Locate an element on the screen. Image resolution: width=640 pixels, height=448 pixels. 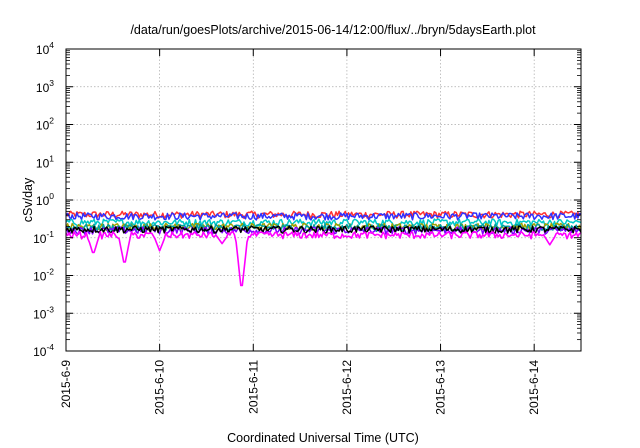
series-layer is located at coordinates (323, 248).